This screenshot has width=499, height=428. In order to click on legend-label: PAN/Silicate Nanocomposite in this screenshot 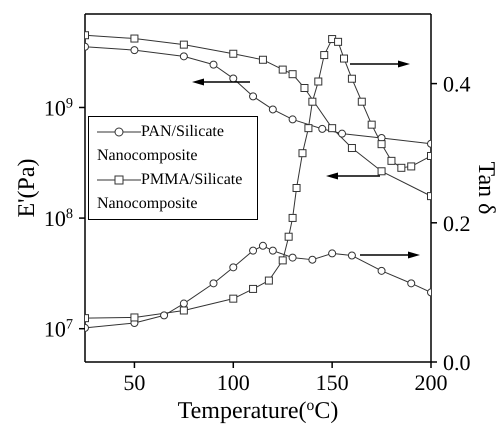, I will do `click(160, 143)`.